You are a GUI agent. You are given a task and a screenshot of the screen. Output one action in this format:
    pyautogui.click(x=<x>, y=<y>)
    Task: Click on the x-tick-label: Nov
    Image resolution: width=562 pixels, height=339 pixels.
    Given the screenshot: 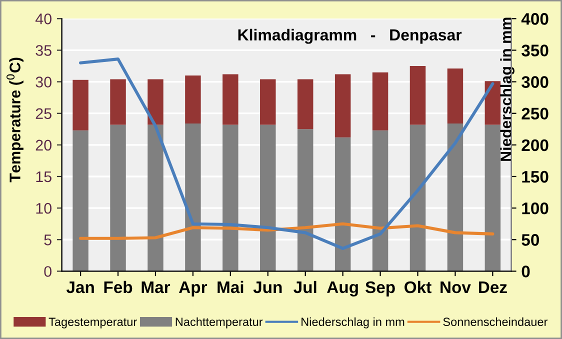 What is the action you would take?
    pyautogui.click(x=455, y=288)
    